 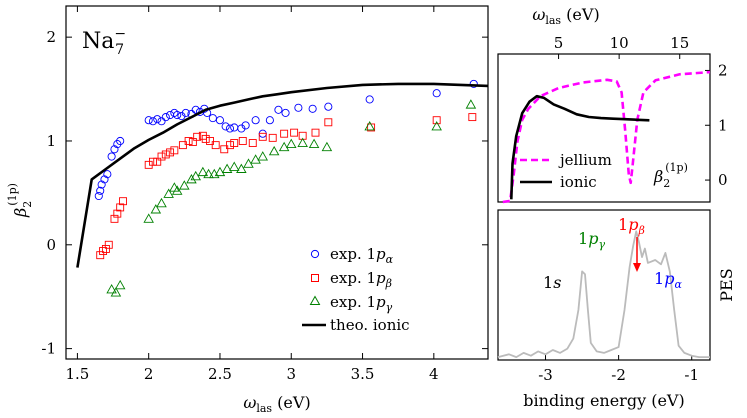 I want to click on annotation-arrow-head, so click(x=637, y=267).